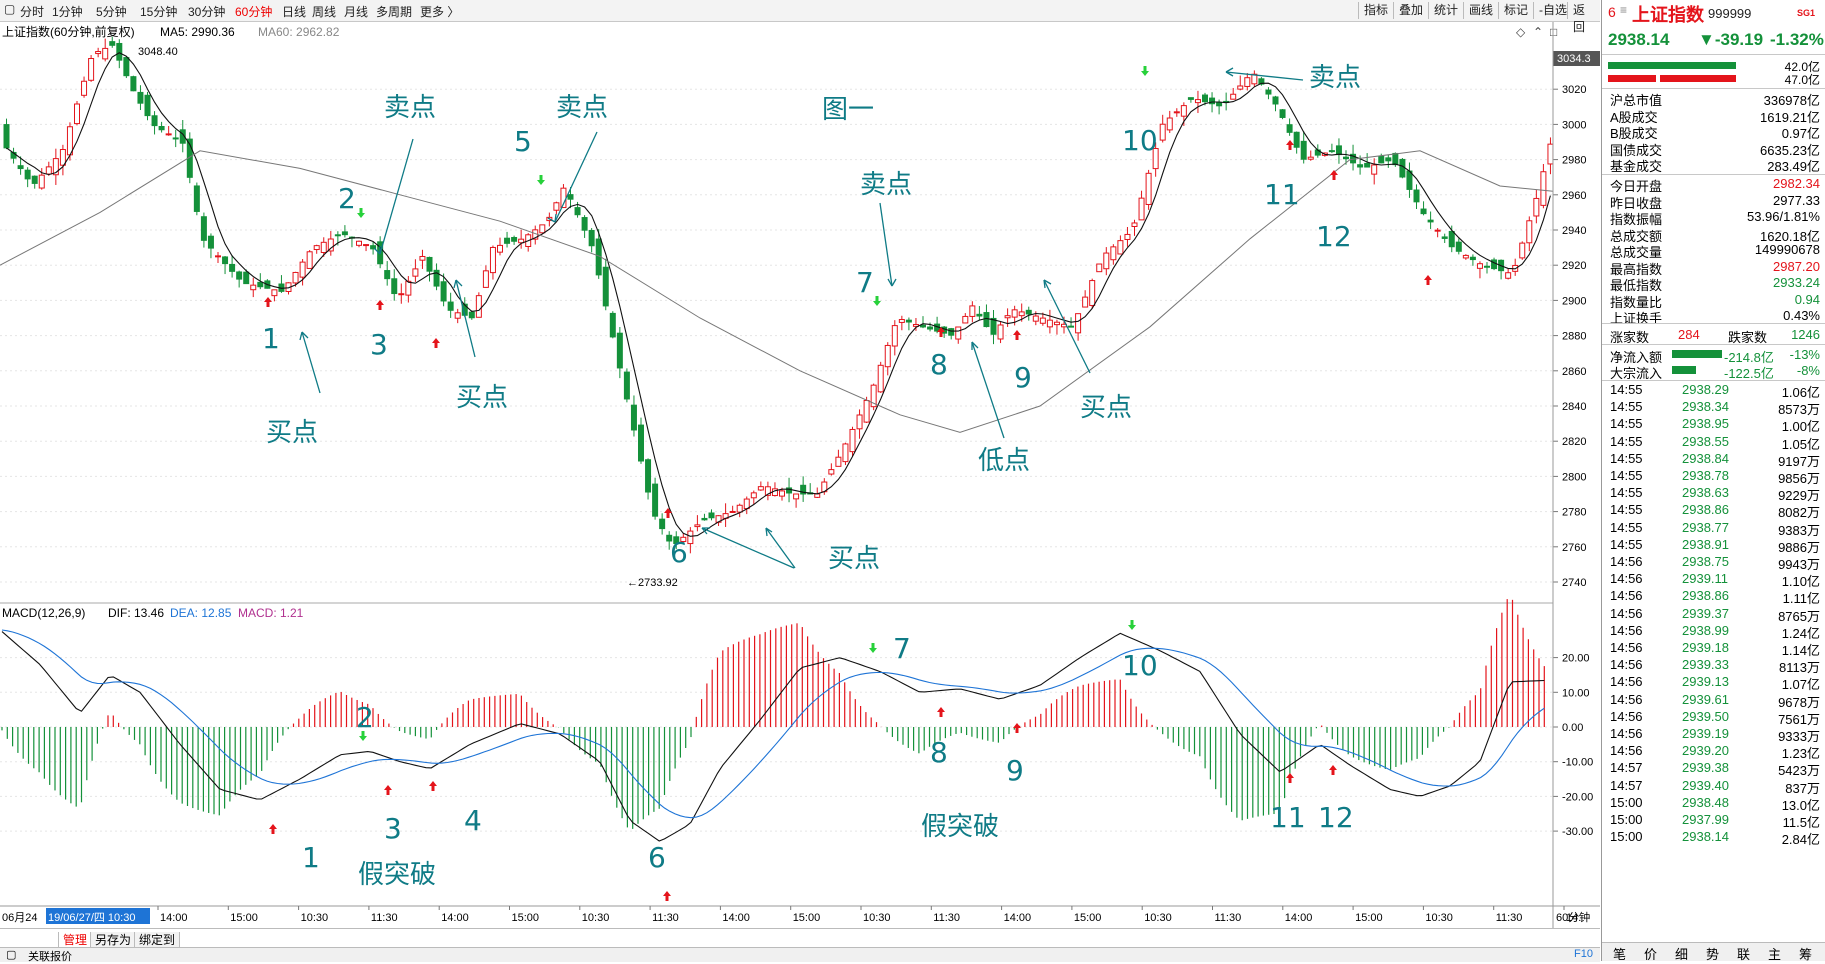  What do you see at coordinates (877, 918) in the screenshot?
I see `time-axis-label: 10:30` at bounding box center [877, 918].